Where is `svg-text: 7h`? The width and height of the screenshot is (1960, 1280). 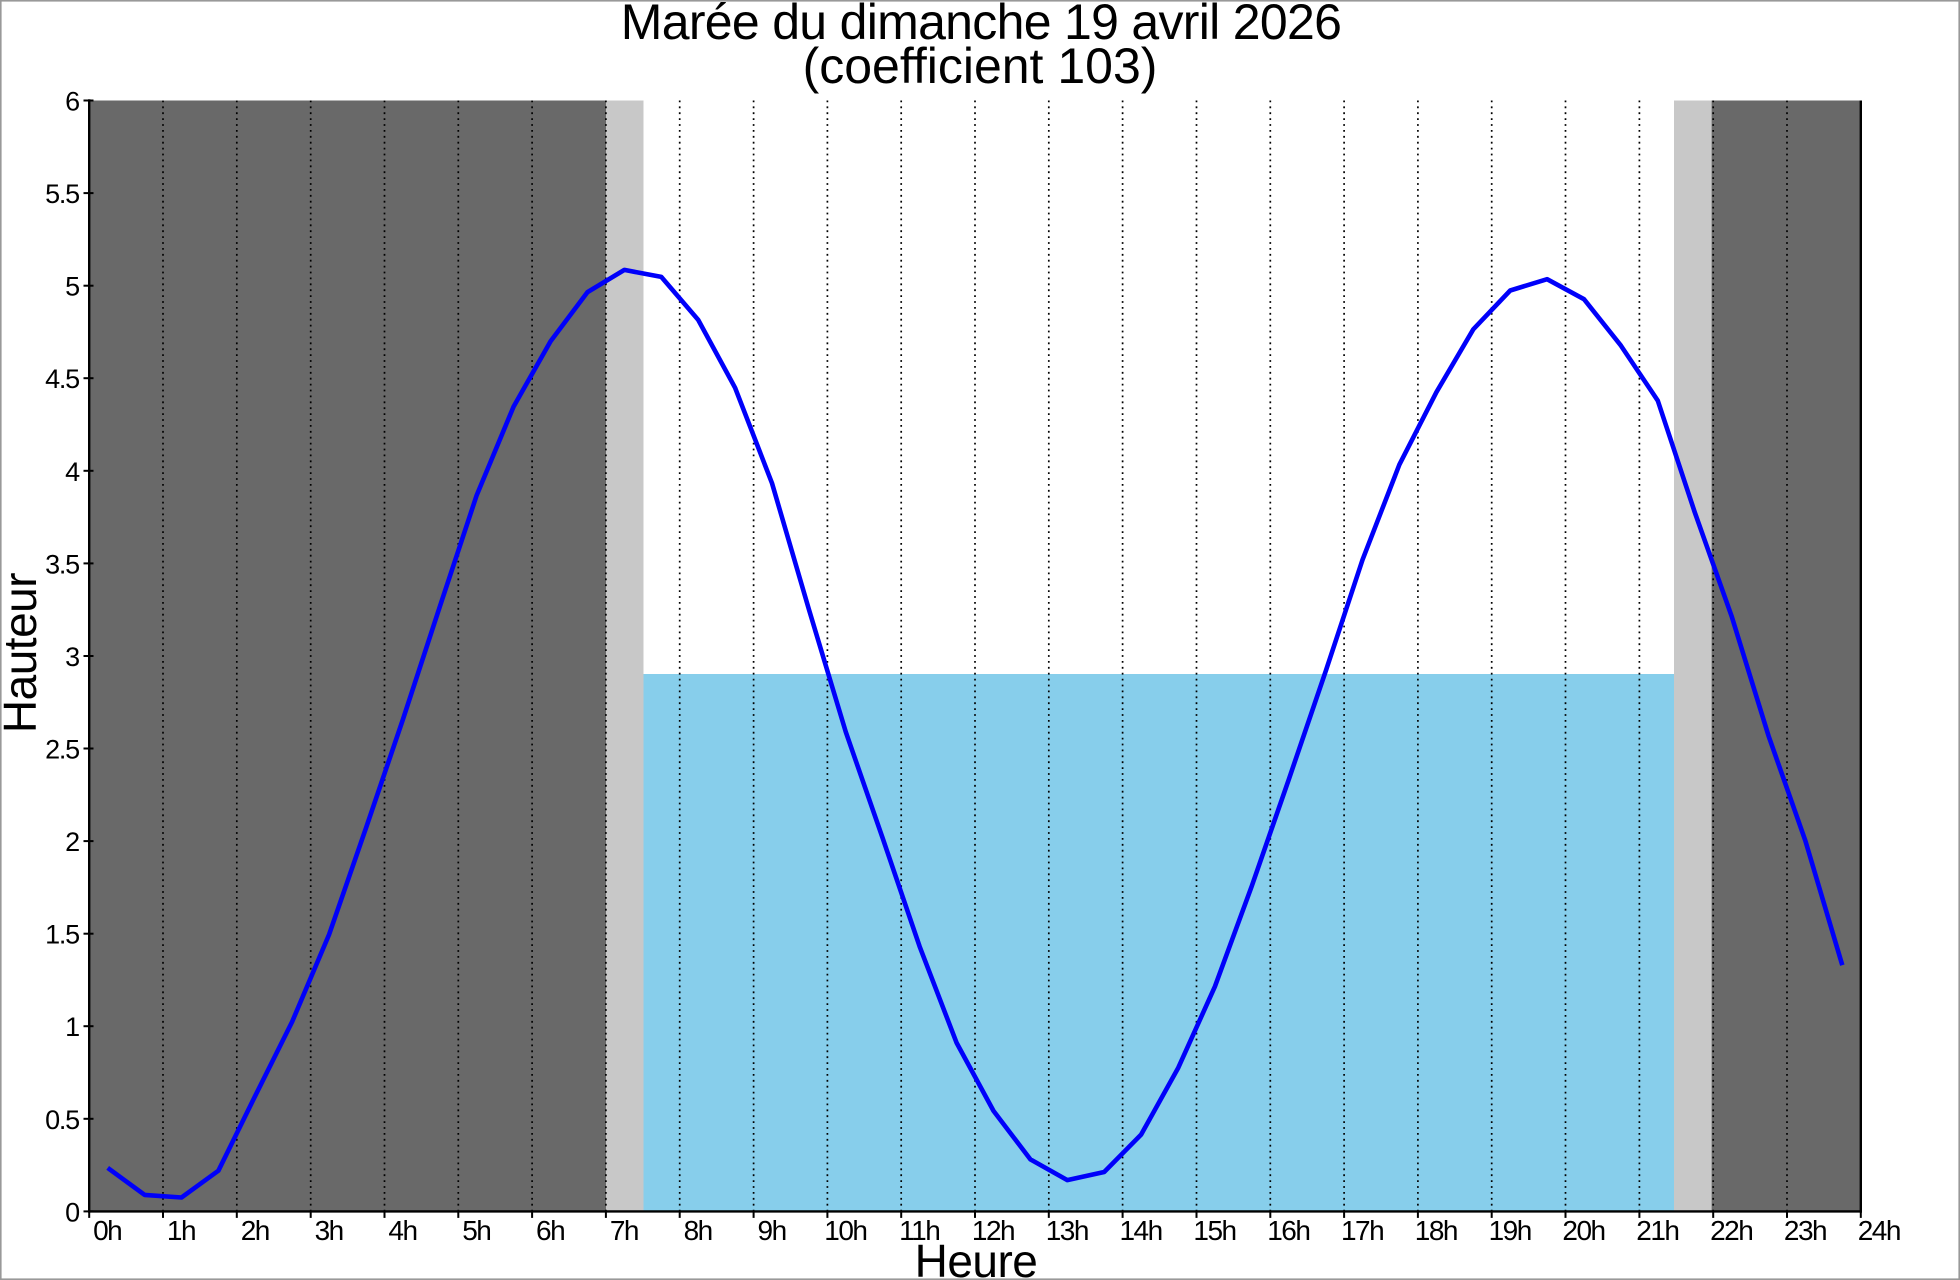
svg-text: 7h is located at coordinates (624, 1230).